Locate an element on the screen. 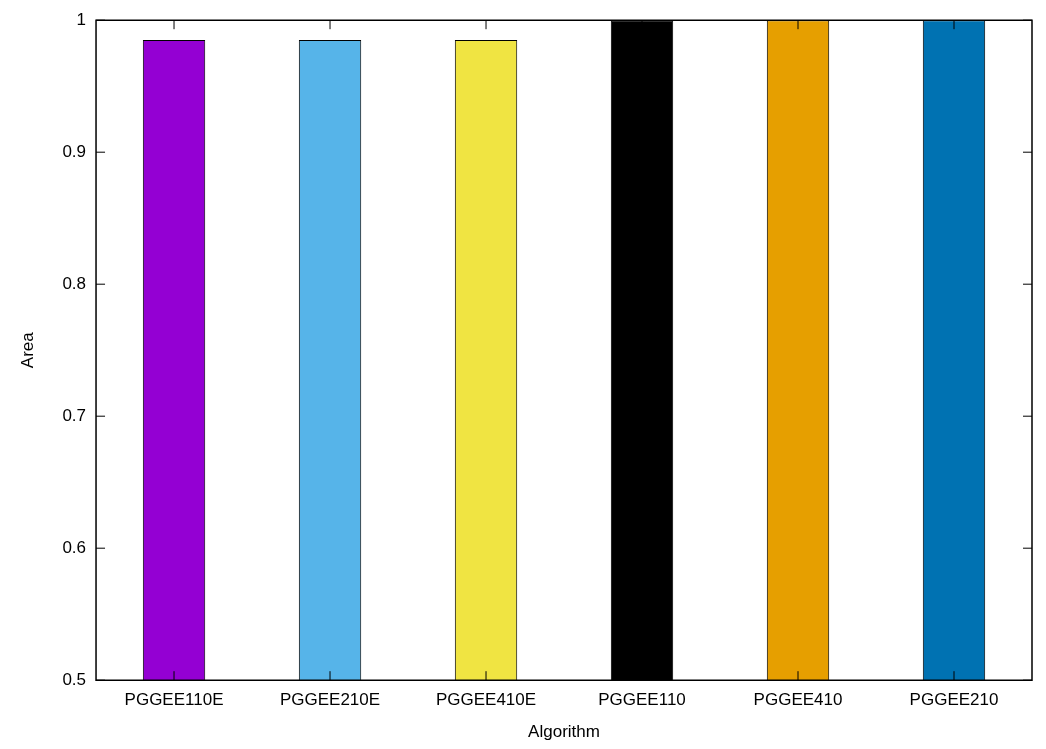 Image resolution: width=1046 pixels, height=749 pixels. x-tick-label: PGGEE110E is located at coordinates (174, 700).